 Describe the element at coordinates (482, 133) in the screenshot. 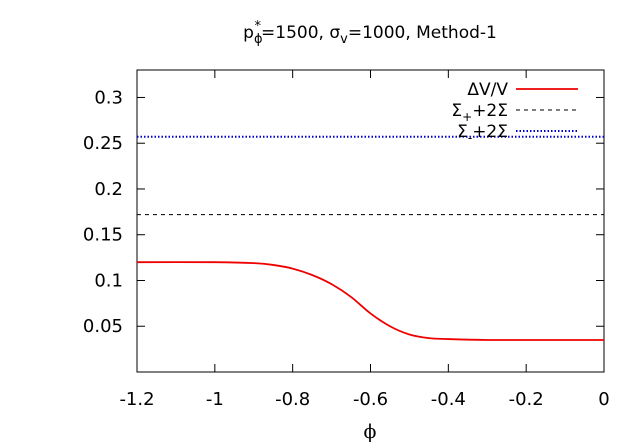

I see `legend-label-2: Σ-+2Σ` at that location.